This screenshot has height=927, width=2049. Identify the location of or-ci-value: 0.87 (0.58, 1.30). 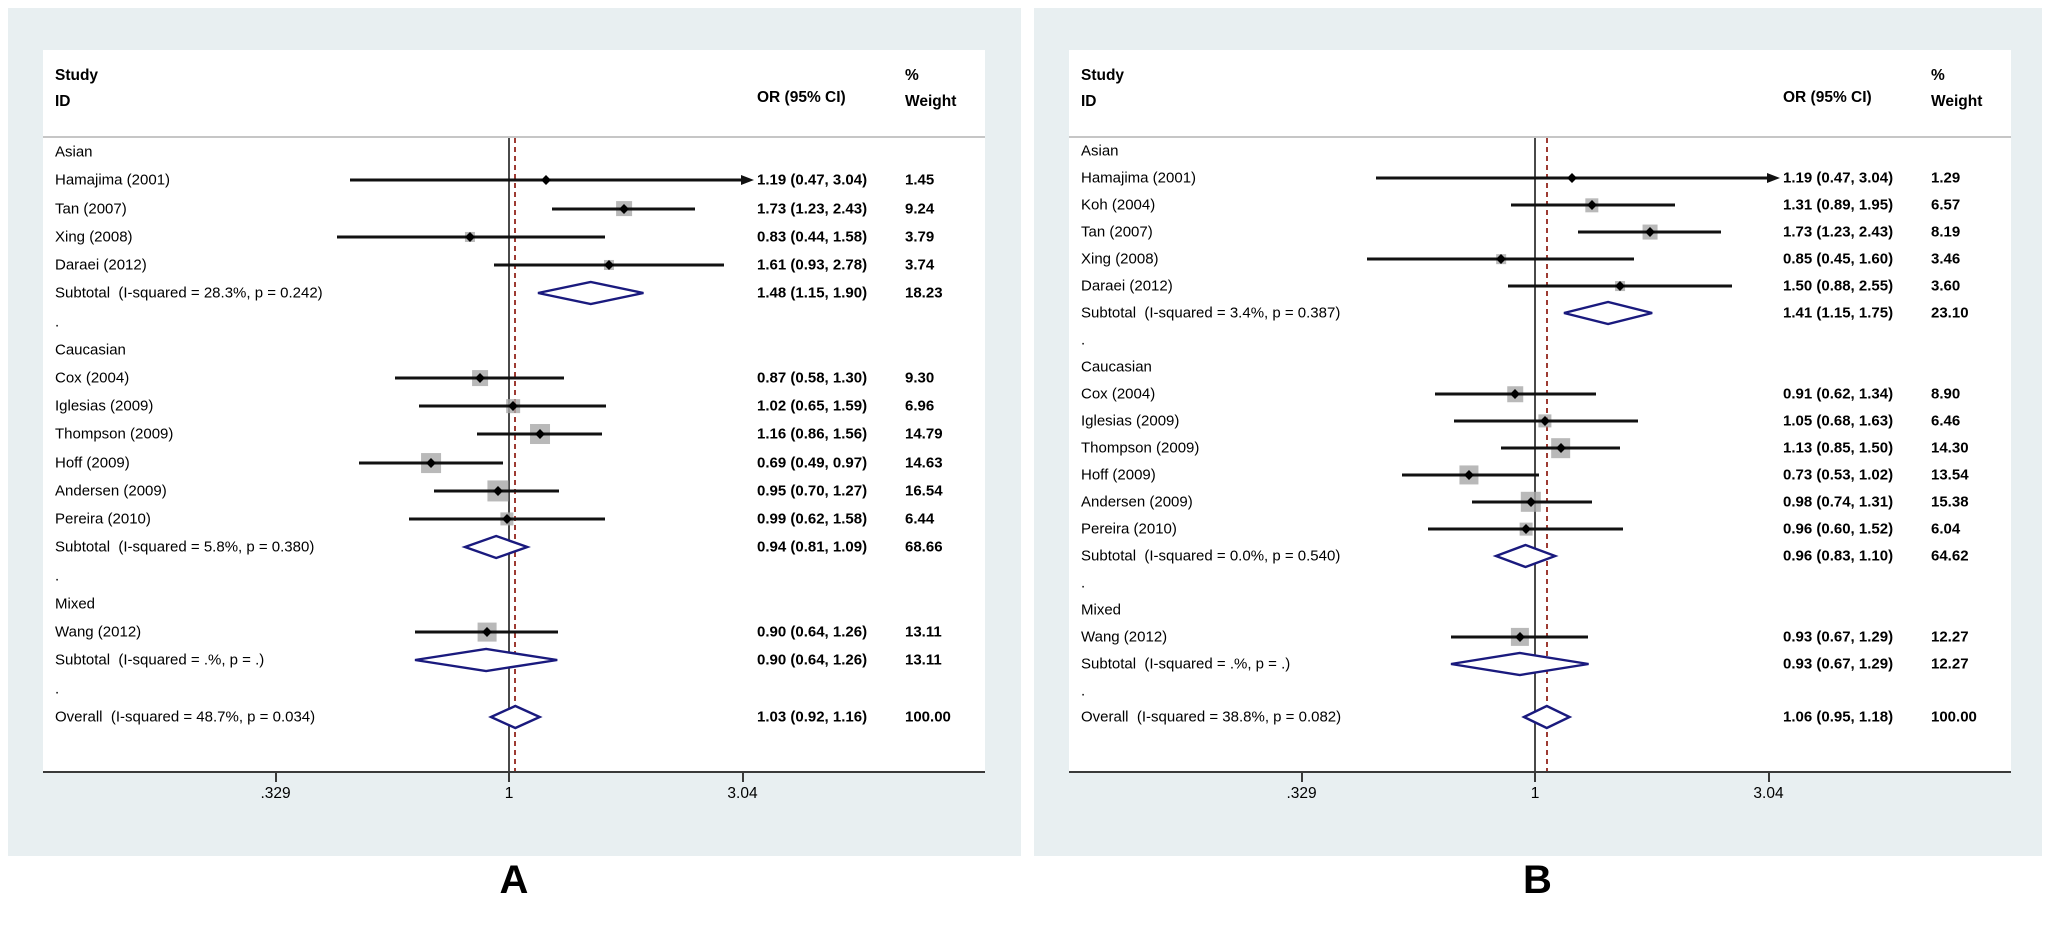
(812, 378).